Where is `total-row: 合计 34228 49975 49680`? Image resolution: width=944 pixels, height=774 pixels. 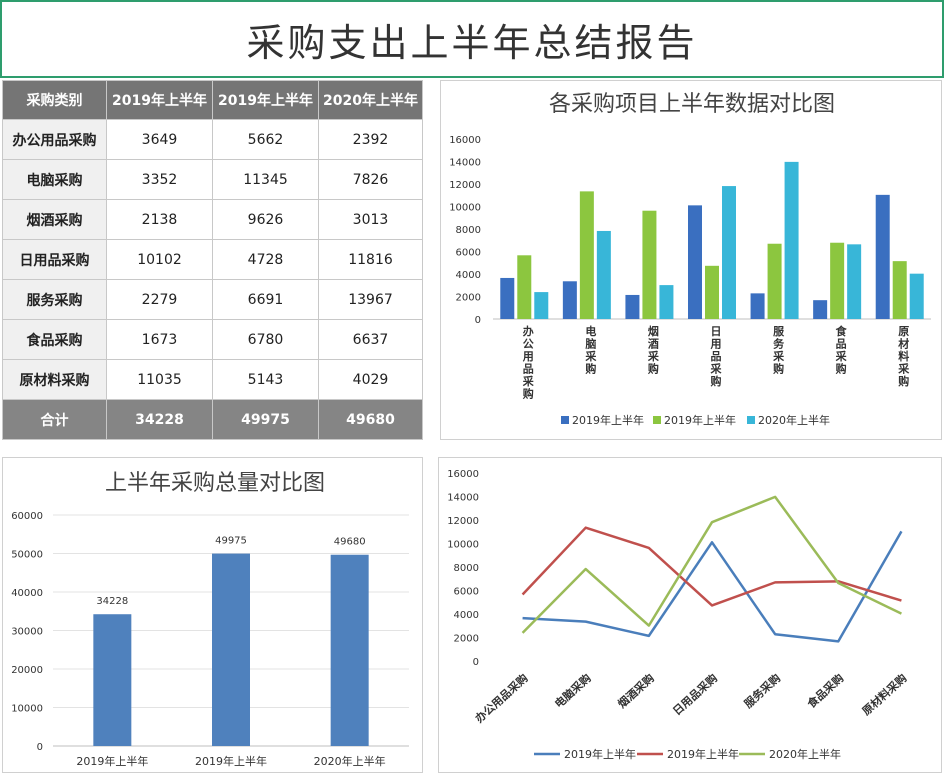
total-row: 合计 34228 49975 49680 is located at coordinates (212, 419).